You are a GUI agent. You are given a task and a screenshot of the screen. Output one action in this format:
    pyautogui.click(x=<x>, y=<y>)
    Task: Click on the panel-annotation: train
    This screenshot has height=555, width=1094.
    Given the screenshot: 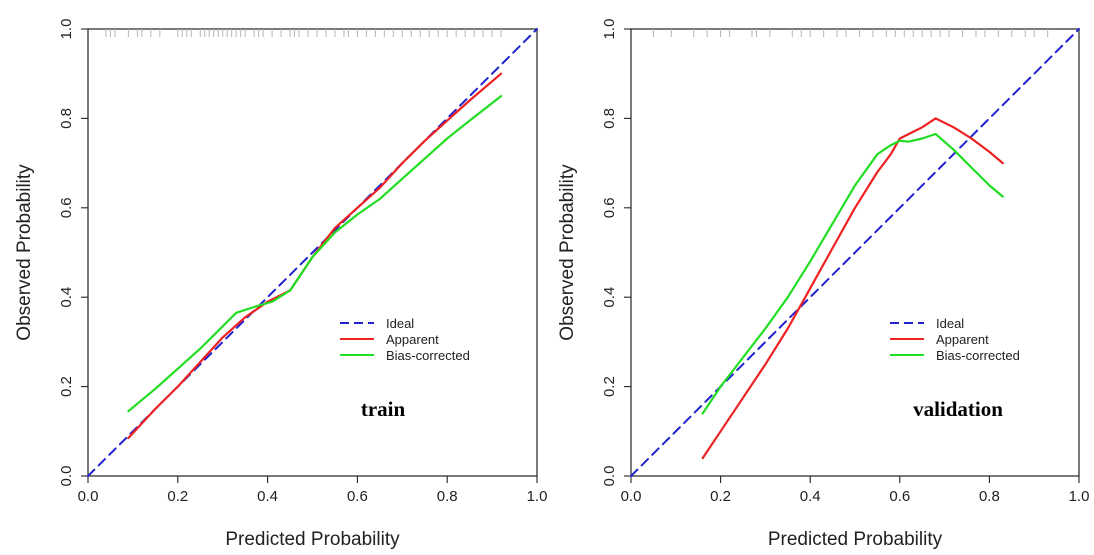 What is the action you would take?
    pyautogui.click(x=383, y=409)
    